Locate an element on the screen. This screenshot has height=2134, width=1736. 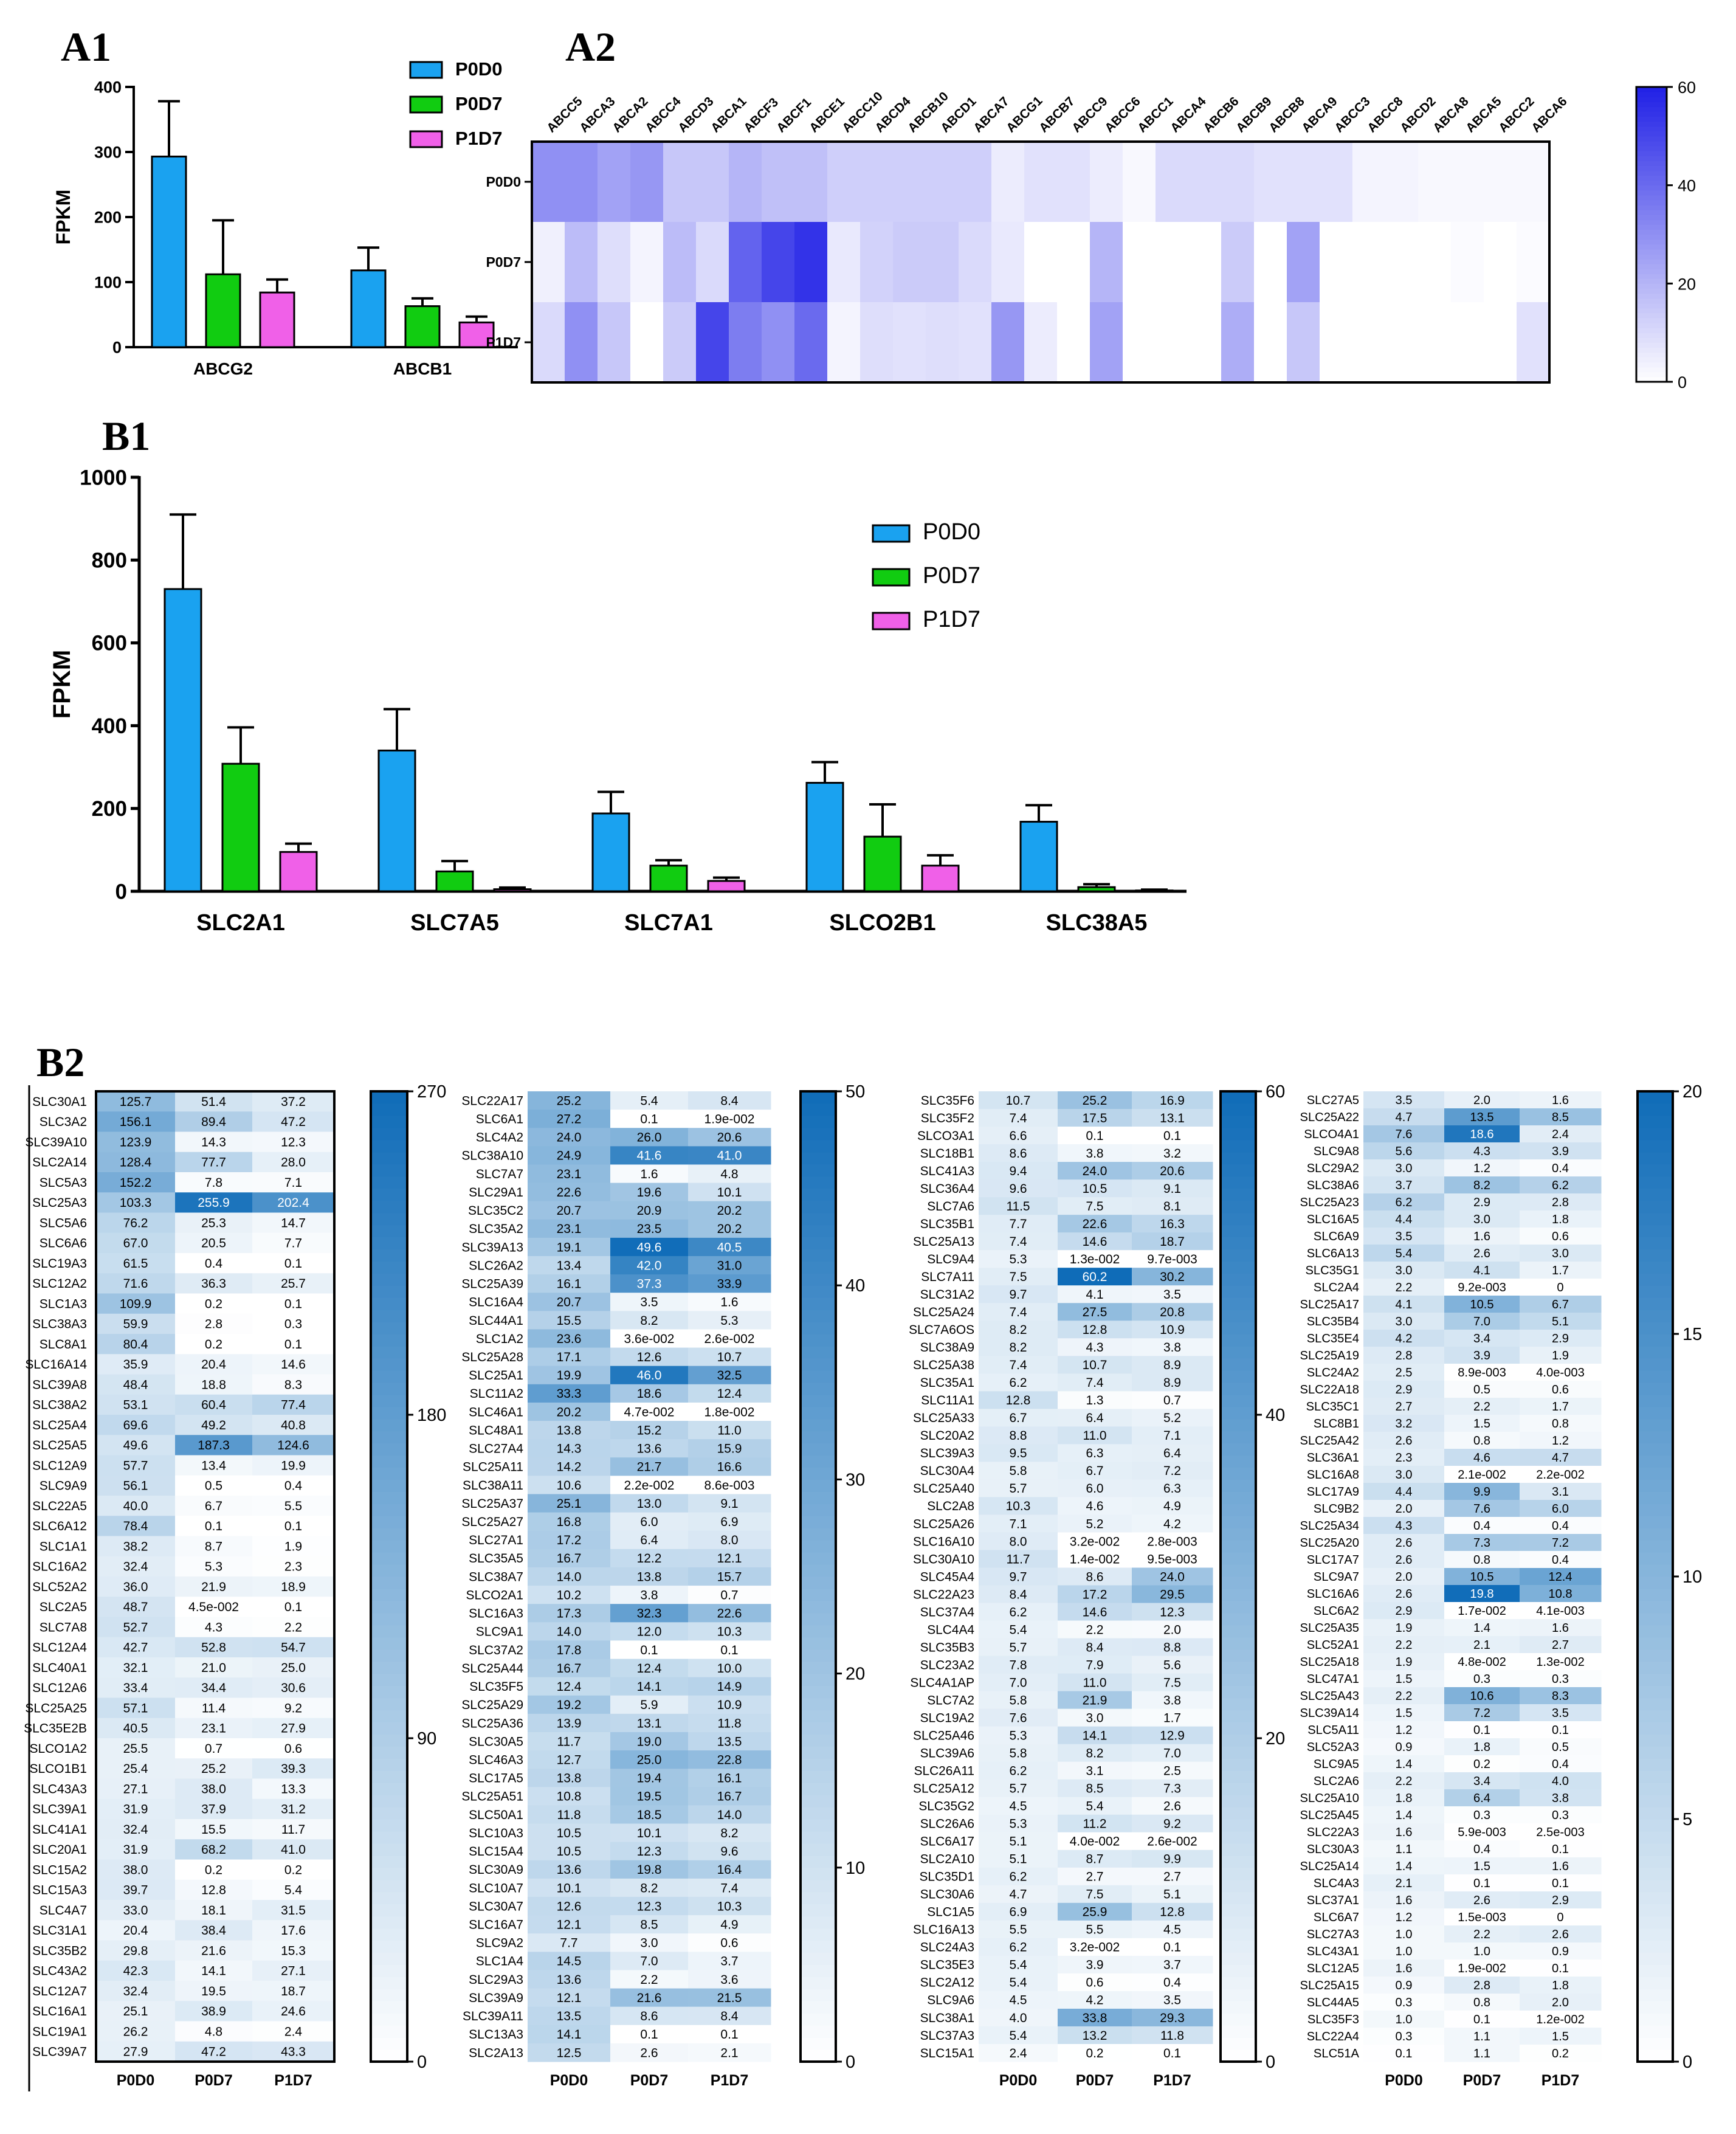
row-label-slc52a3: SLC52A3 is located at coordinates (1333, 1747).